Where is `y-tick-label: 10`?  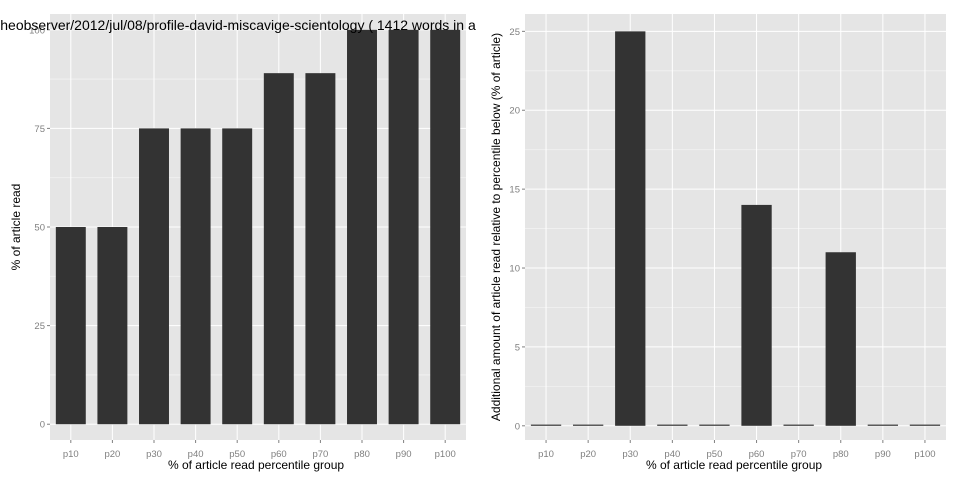
y-tick-label: 10 is located at coordinates (514, 269).